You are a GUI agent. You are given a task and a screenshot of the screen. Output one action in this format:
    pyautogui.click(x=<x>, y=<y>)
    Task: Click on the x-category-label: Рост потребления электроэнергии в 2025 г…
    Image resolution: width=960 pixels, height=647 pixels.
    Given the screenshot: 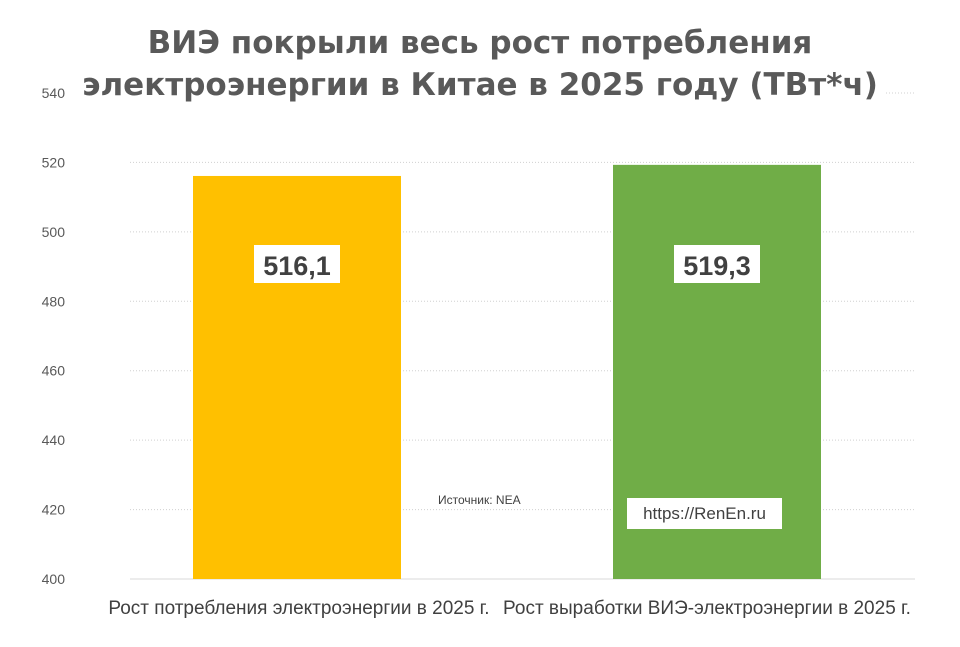 What is the action you would take?
    pyautogui.click(x=298, y=608)
    